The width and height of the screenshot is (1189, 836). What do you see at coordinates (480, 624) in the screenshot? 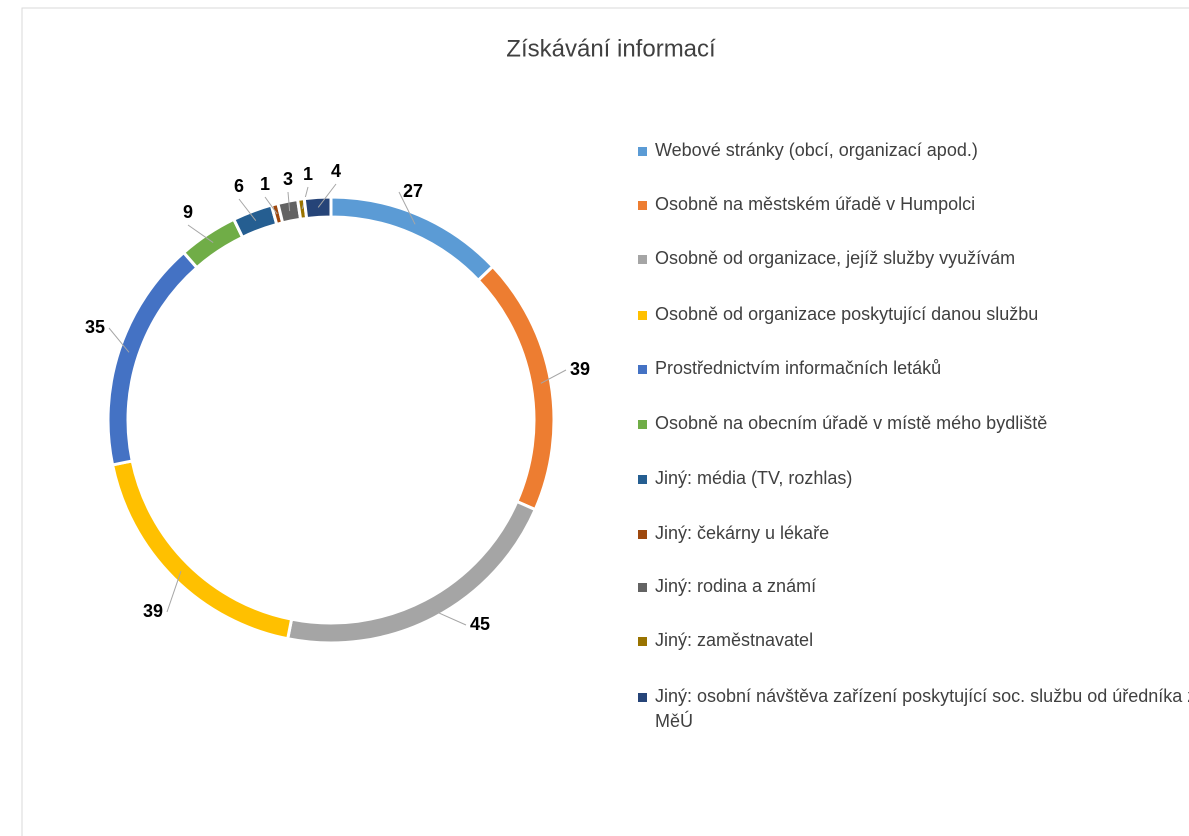
I see `data-label: 45` at bounding box center [480, 624].